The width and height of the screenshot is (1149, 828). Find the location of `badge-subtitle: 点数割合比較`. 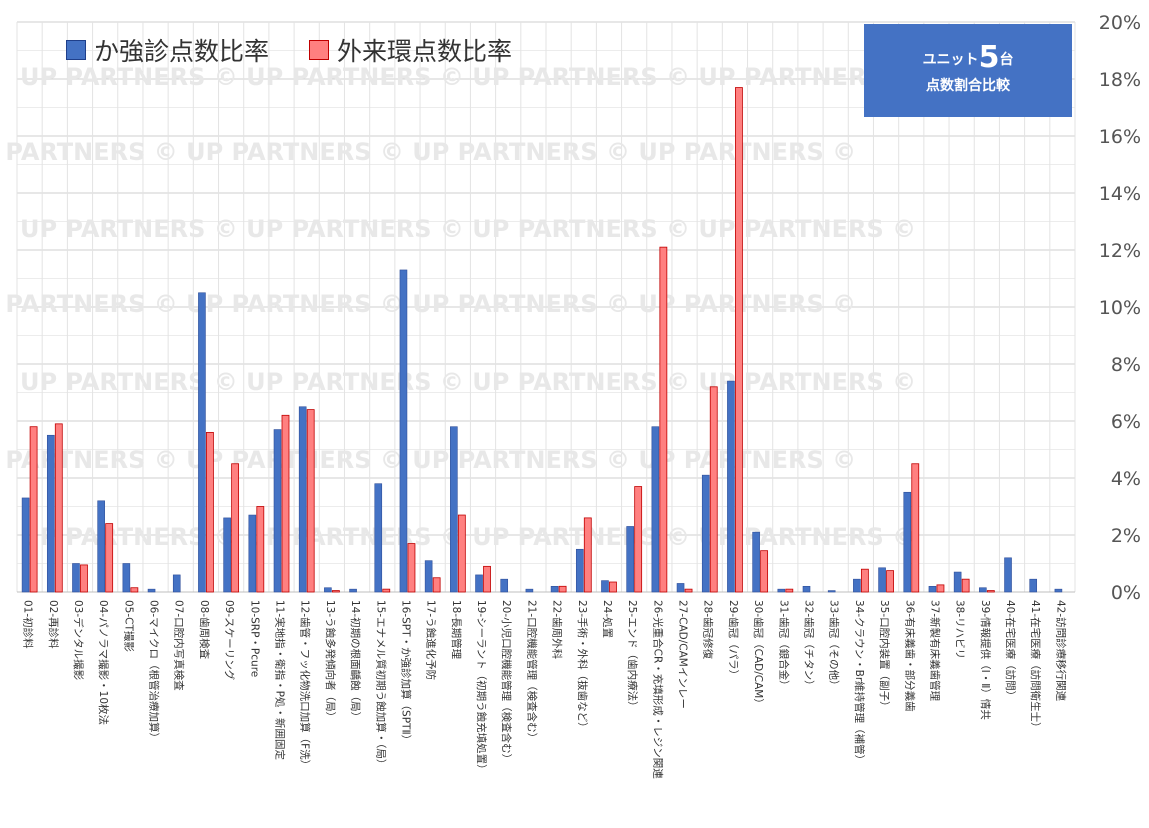

badge-subtitle: 点数割合比較 is located at coordinates (968, 86).